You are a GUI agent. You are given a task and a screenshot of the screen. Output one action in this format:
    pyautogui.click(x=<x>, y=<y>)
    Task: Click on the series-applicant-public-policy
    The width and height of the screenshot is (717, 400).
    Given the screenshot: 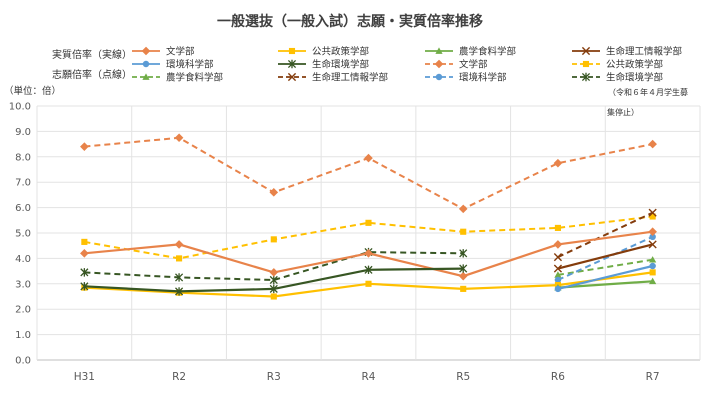 What is the action you would take?
    pyautogui.click(x=368, y=237)
    